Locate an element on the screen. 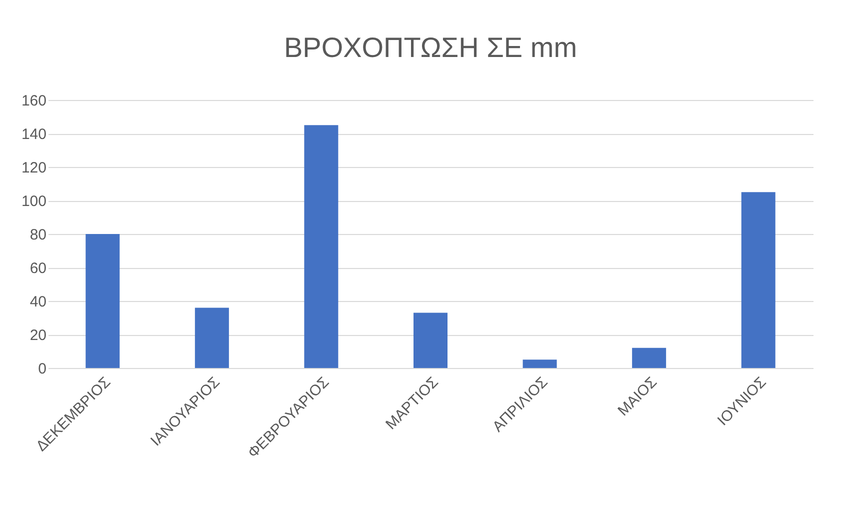 The width and height of the screenshot is (867, 524). y-tick-label: 140 is located at coordinates (33, 134).